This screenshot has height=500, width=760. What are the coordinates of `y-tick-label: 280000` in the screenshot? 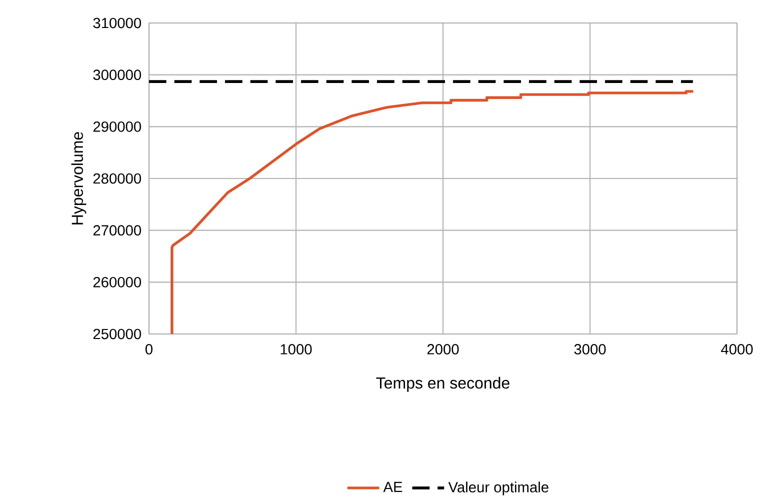 It's located at (117, 178).